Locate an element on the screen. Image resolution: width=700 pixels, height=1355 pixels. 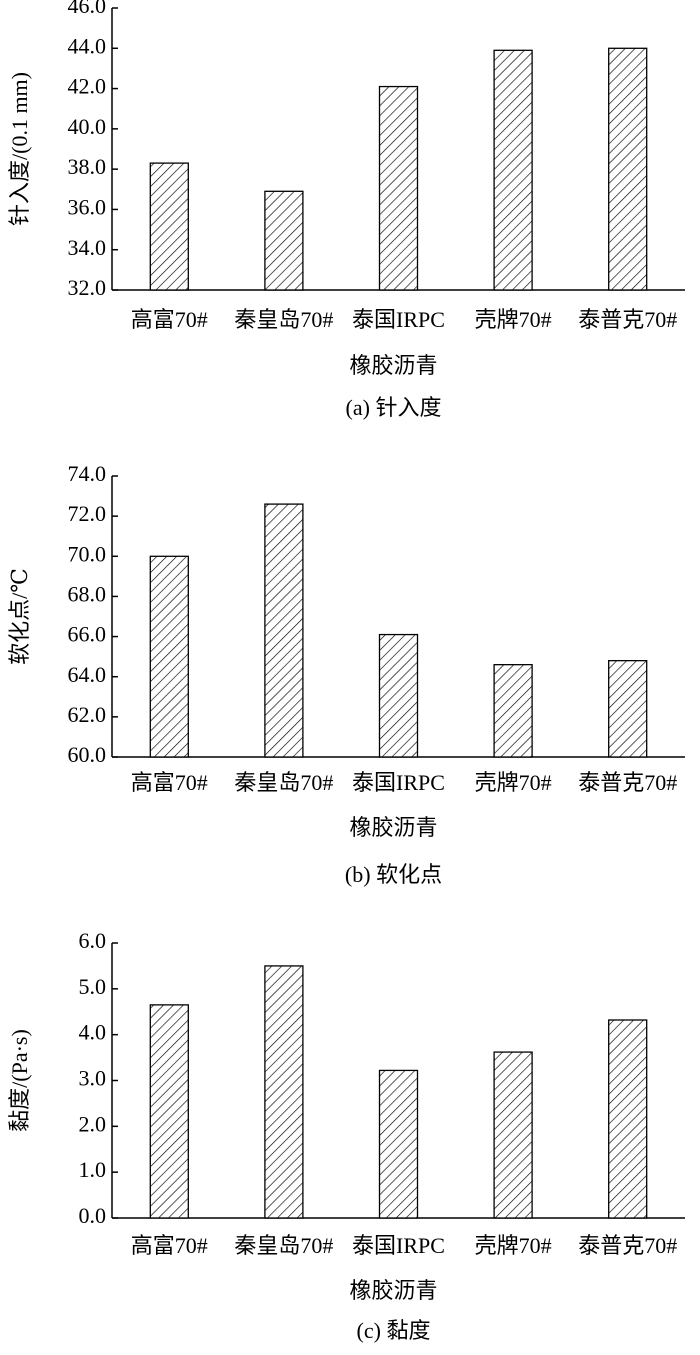
caption: (a) 针入度 is located at coordinates (394, 407).